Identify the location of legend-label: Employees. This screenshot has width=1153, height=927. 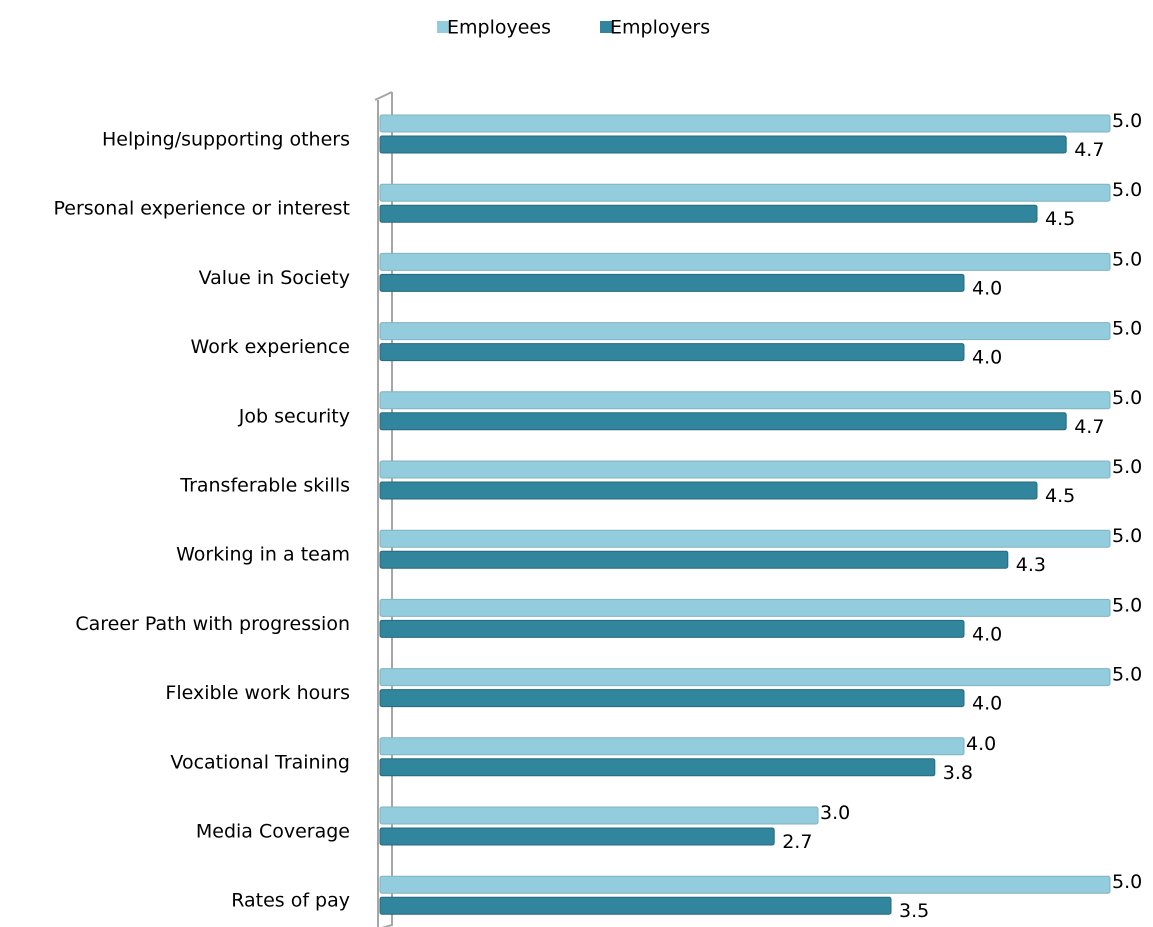
(499, 28).